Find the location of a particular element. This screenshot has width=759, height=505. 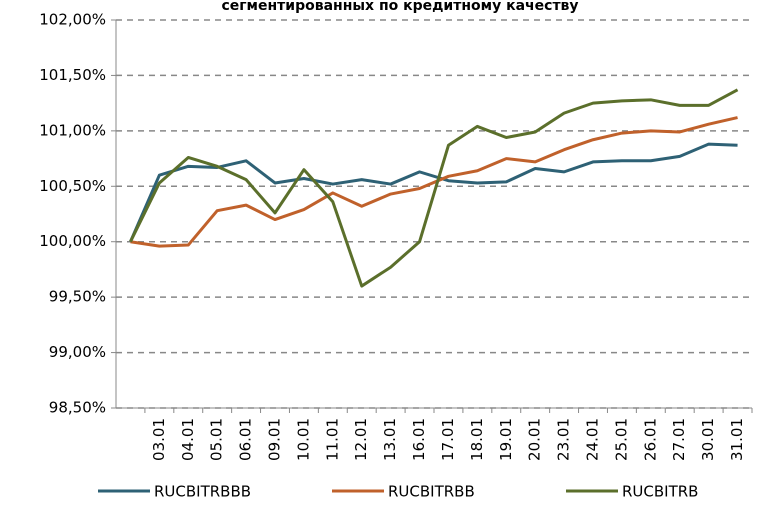

x-tick-label: 24.01 is located at coordinates (593, 439).